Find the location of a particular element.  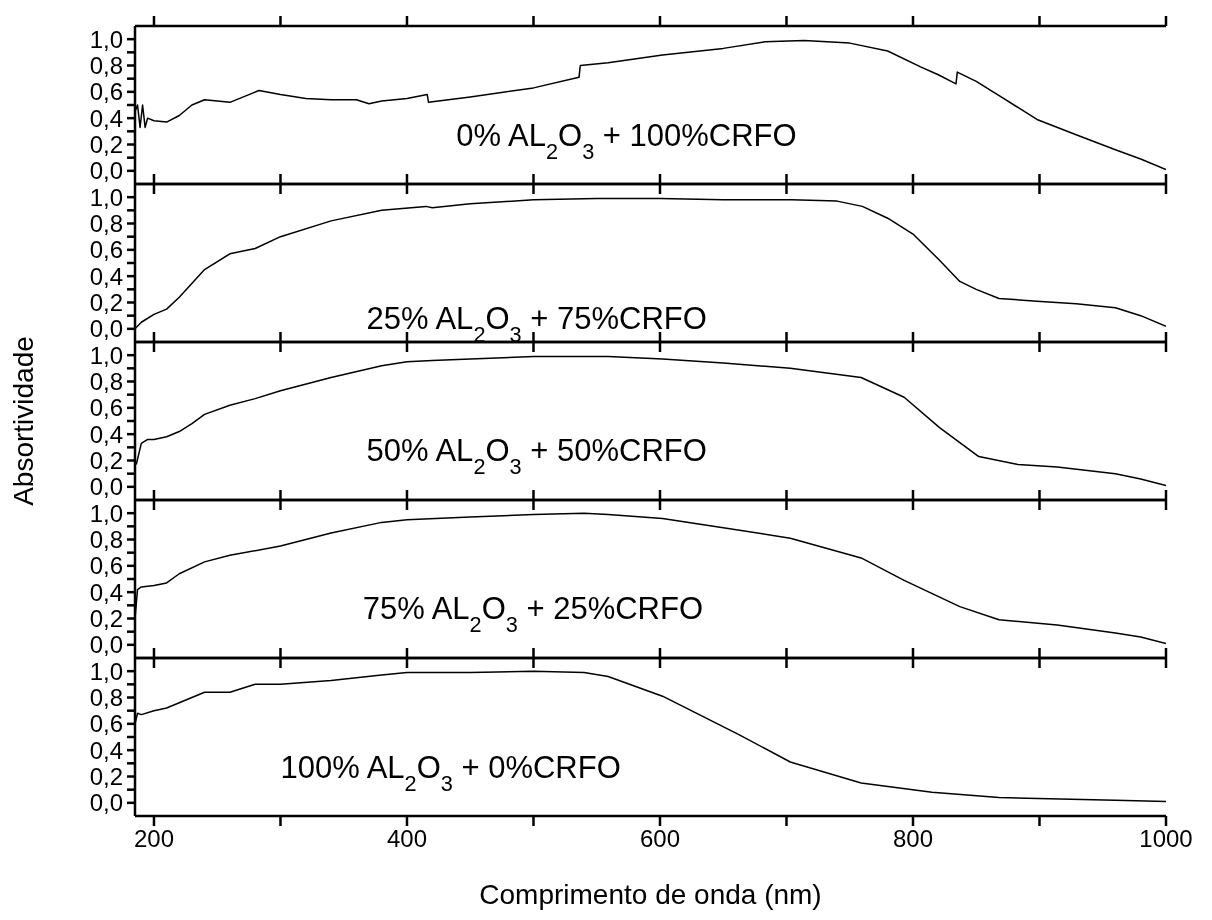

x-tick-label: 400 is located at coordinates (407, 839).